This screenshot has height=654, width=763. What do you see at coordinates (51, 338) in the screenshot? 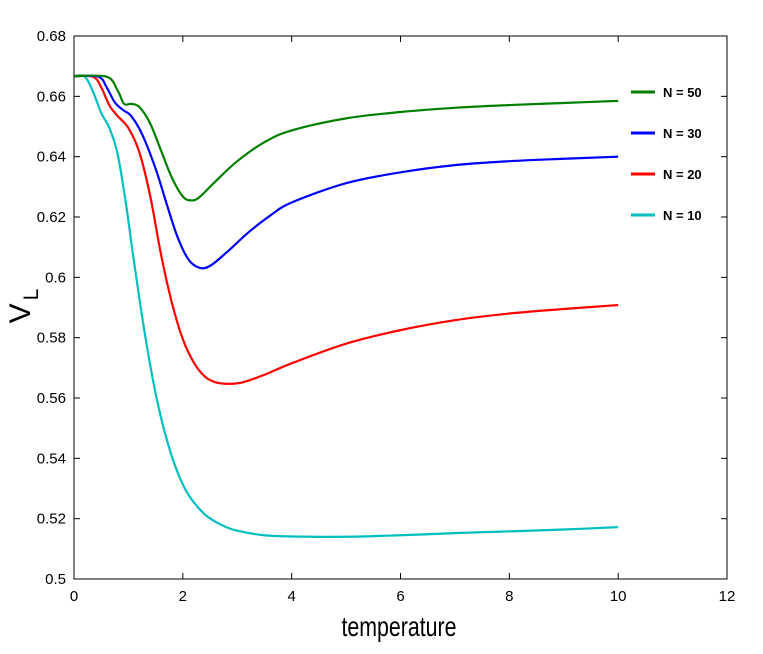
I see `y-tick-label: 0.58` at bounding box center [51, 338].